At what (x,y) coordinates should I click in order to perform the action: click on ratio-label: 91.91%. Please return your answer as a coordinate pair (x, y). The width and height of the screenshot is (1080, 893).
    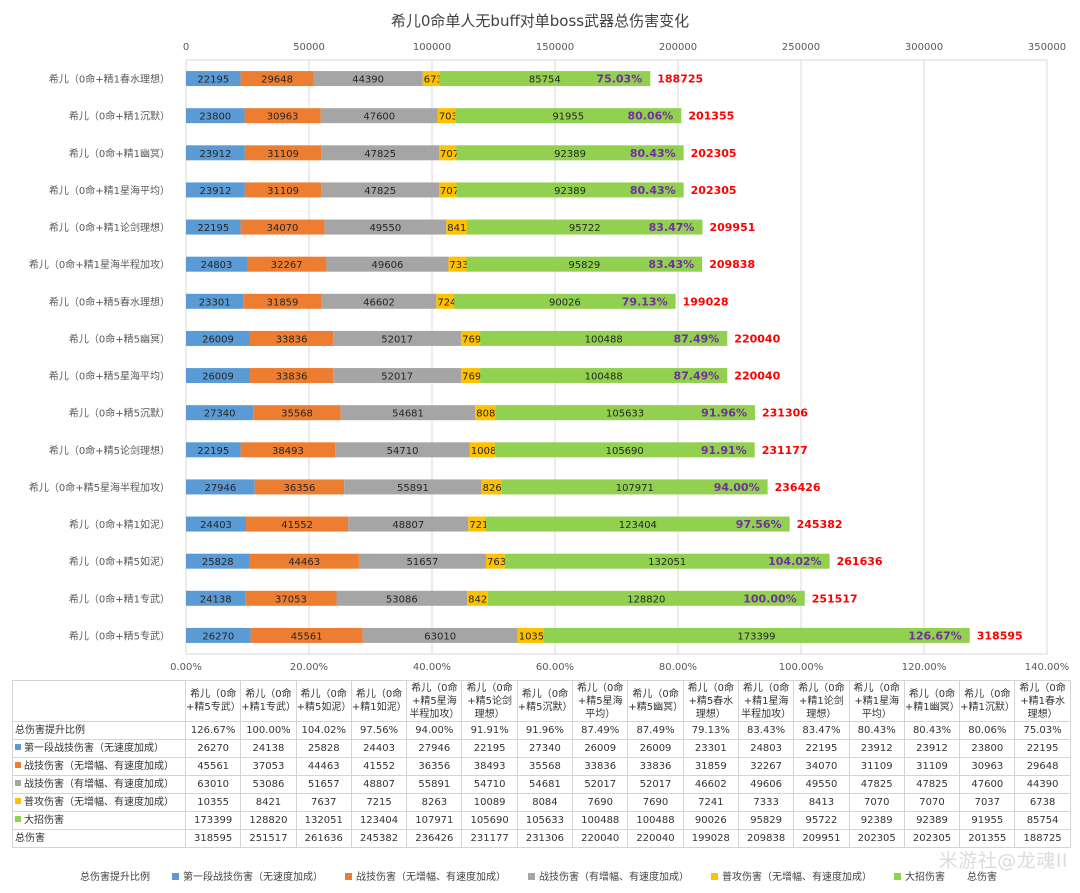
    Looking at the image, I should click on (724, 450).